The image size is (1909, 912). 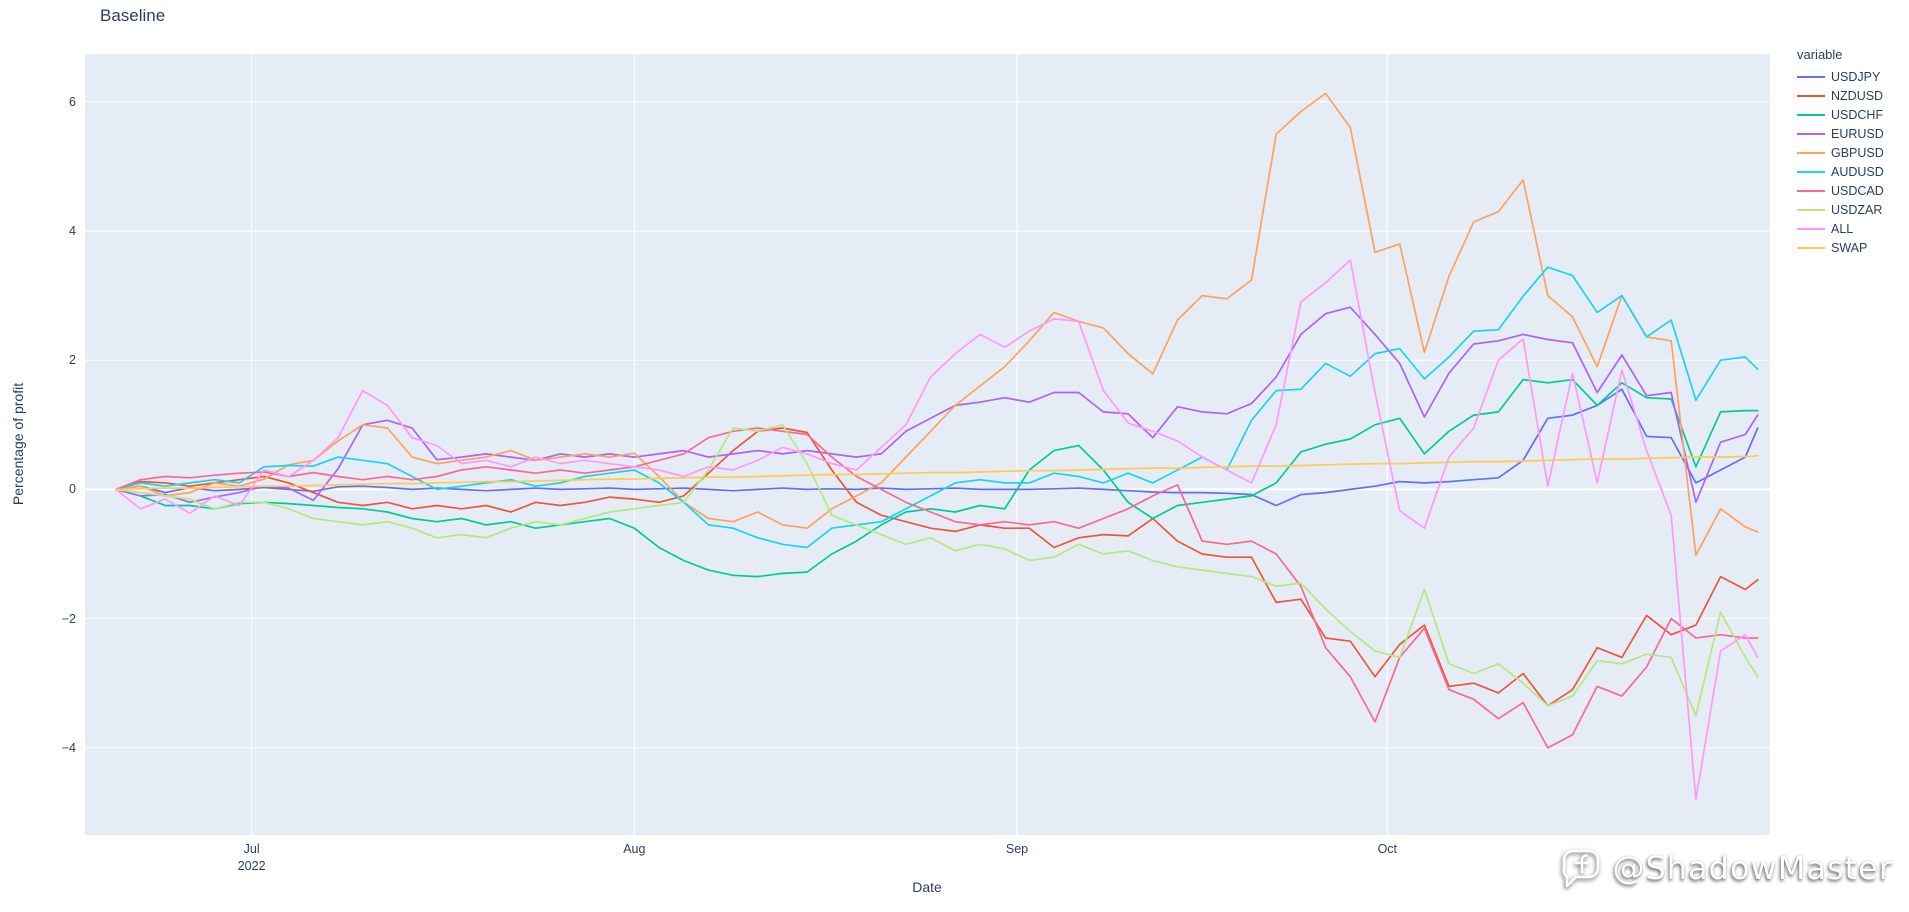 I want to click on x-tick-label: Jul 2022, so click(x=251, y=857).